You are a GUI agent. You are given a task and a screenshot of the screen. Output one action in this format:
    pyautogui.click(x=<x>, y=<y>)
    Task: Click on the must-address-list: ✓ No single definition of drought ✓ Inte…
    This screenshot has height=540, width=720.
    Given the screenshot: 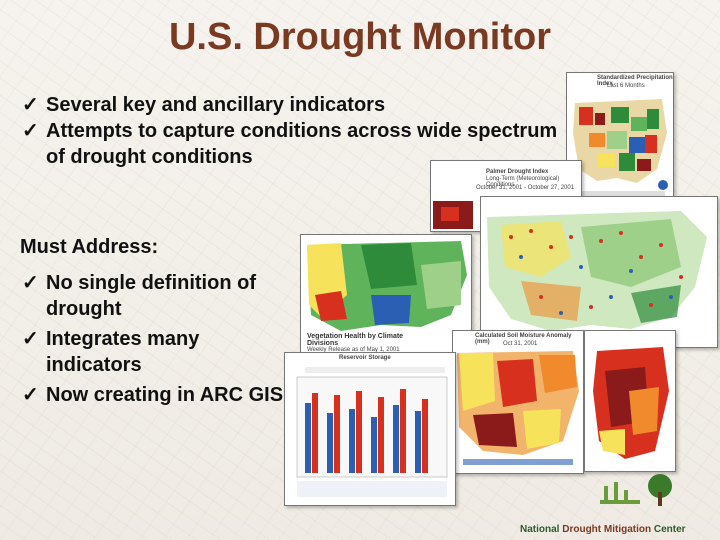 What is the action you would take?
    pyautogui.click(x=155, y=341)
    